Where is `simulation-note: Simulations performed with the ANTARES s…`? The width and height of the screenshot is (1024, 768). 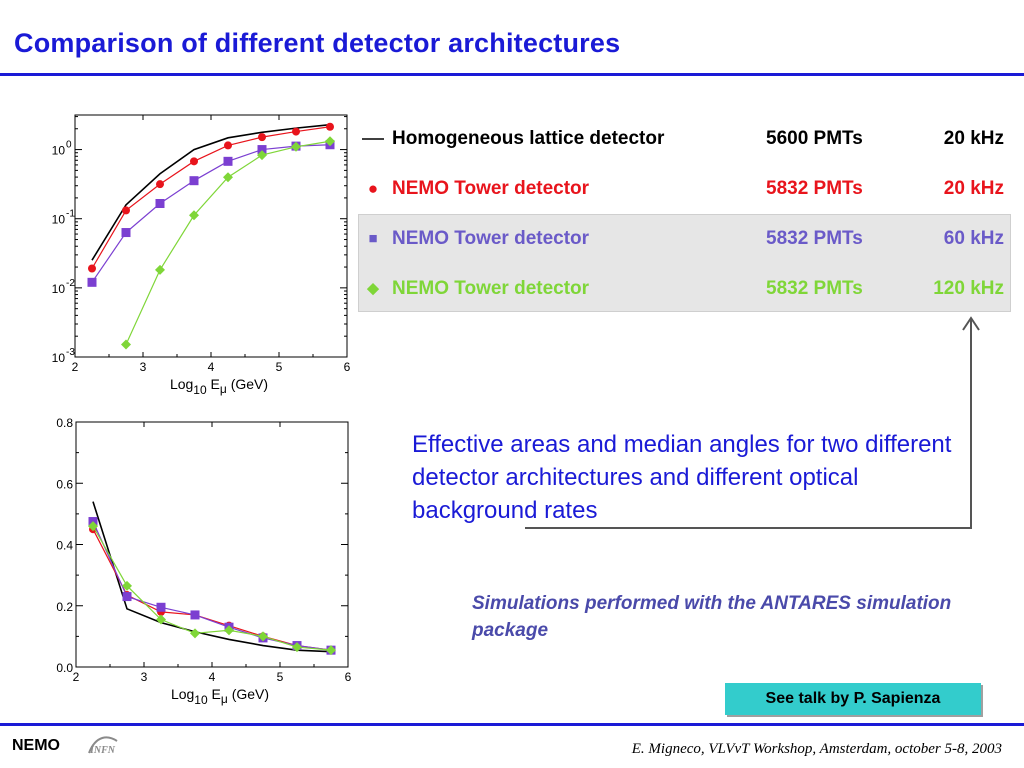 simulation-note: Simulations performed with the ANTARES s… is located at coordinates (712, 617).